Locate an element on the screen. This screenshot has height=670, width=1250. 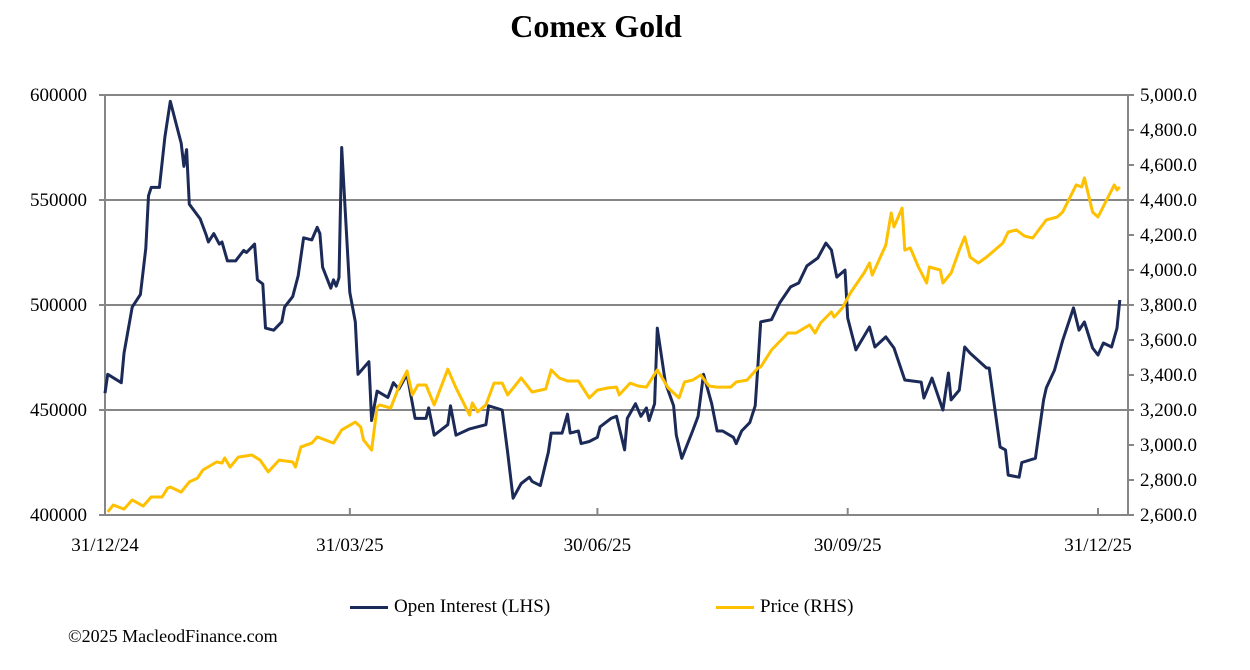
legend-swatch-price is located at coordinates (735, 607).